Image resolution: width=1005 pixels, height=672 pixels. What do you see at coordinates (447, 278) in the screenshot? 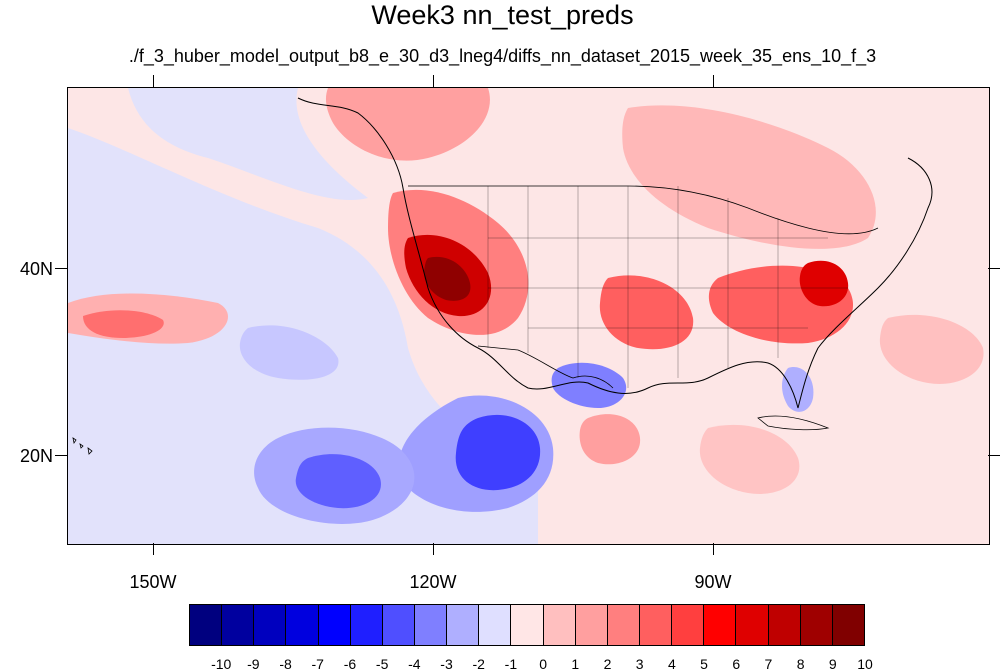
I see `warm-anomaly-southwest-peak` at bounding box center [447, 278].